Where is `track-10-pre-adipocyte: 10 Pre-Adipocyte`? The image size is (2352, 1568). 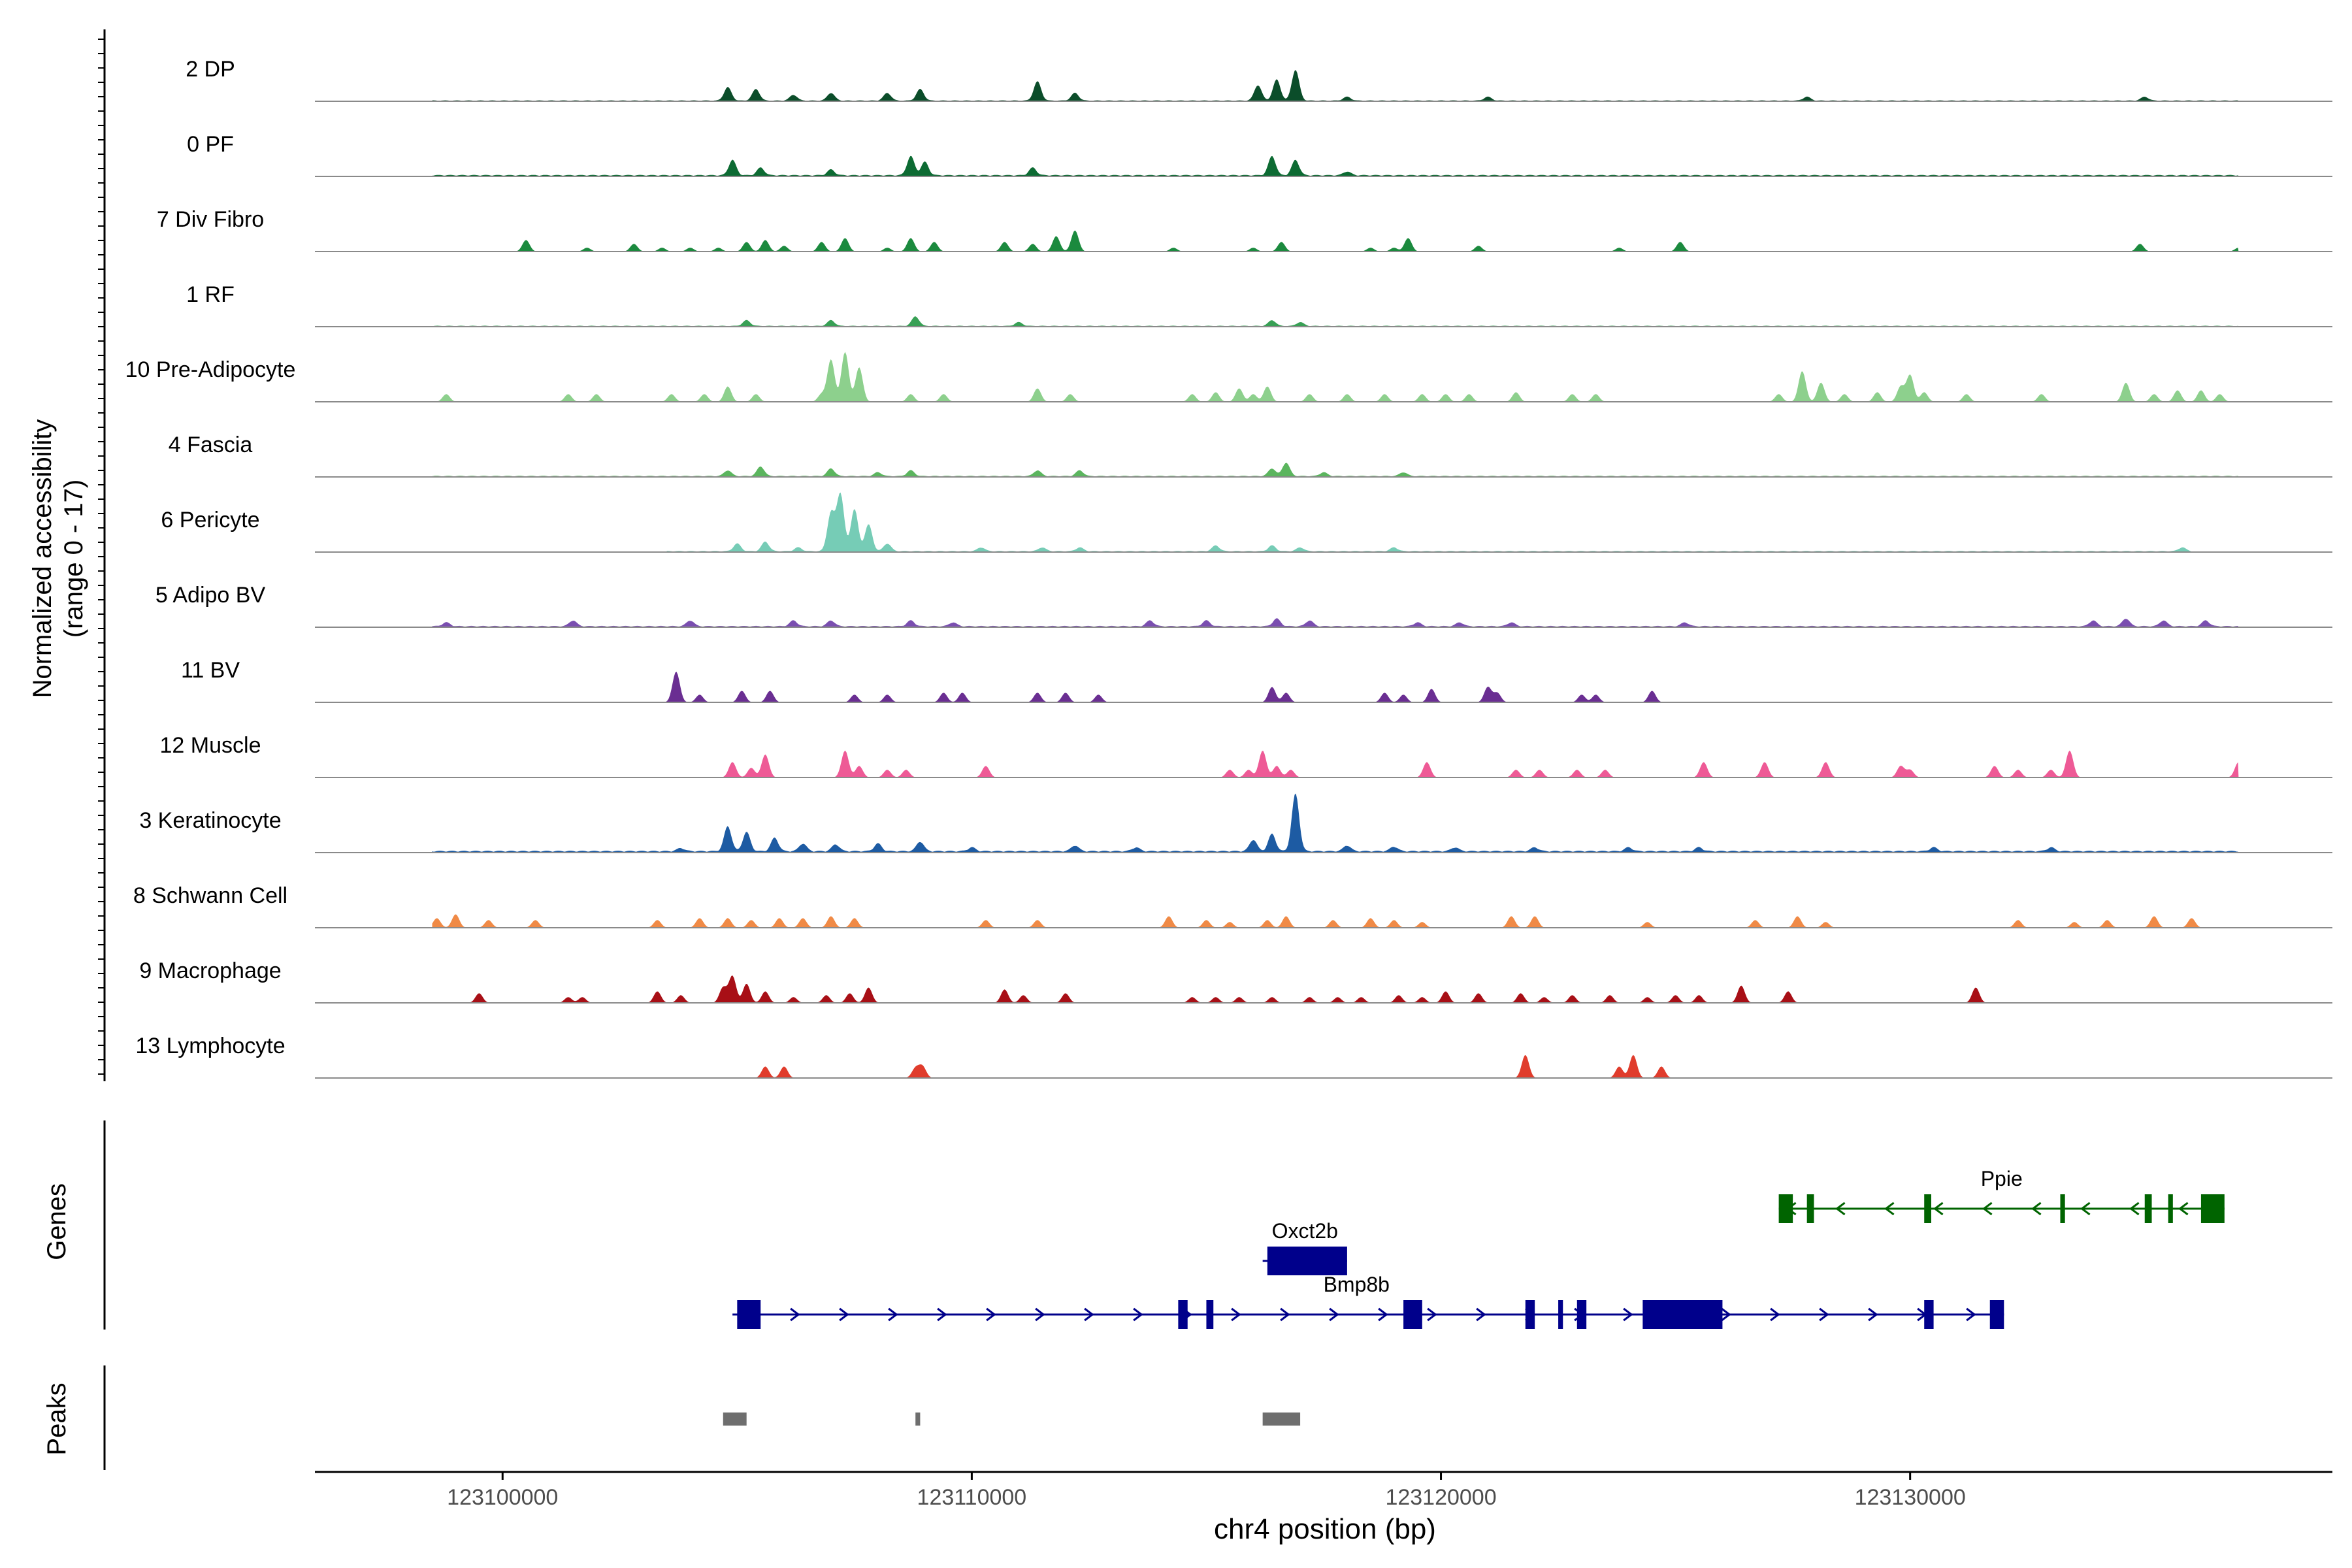
track-10-pre-adipocyte: 10 Pre-Adipocyte is located at coordinates (1228, 376).